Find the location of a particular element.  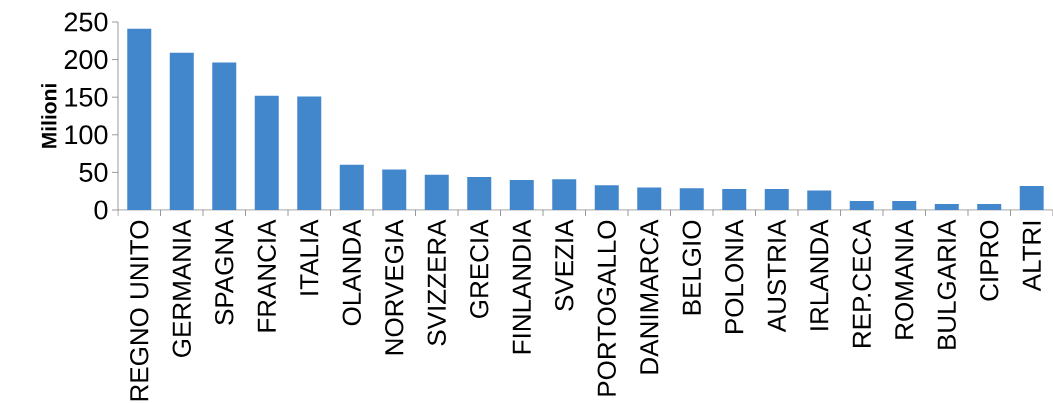

y-tick-label: 200 is located at coordinates (86, 60).